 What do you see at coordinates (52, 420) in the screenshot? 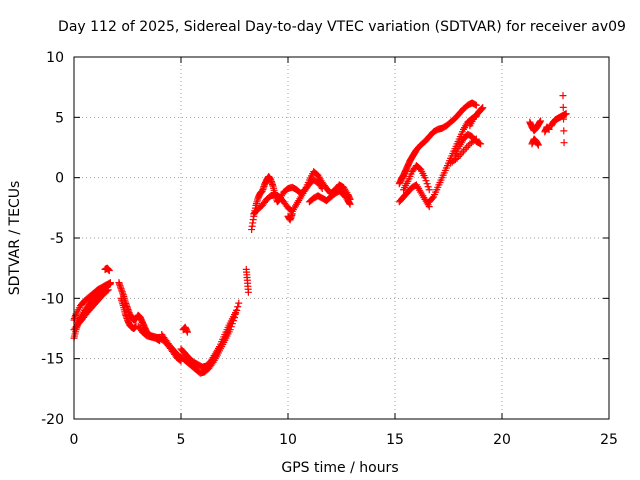
I see `y-tick-label: -20` at bounding box center [52, 420].